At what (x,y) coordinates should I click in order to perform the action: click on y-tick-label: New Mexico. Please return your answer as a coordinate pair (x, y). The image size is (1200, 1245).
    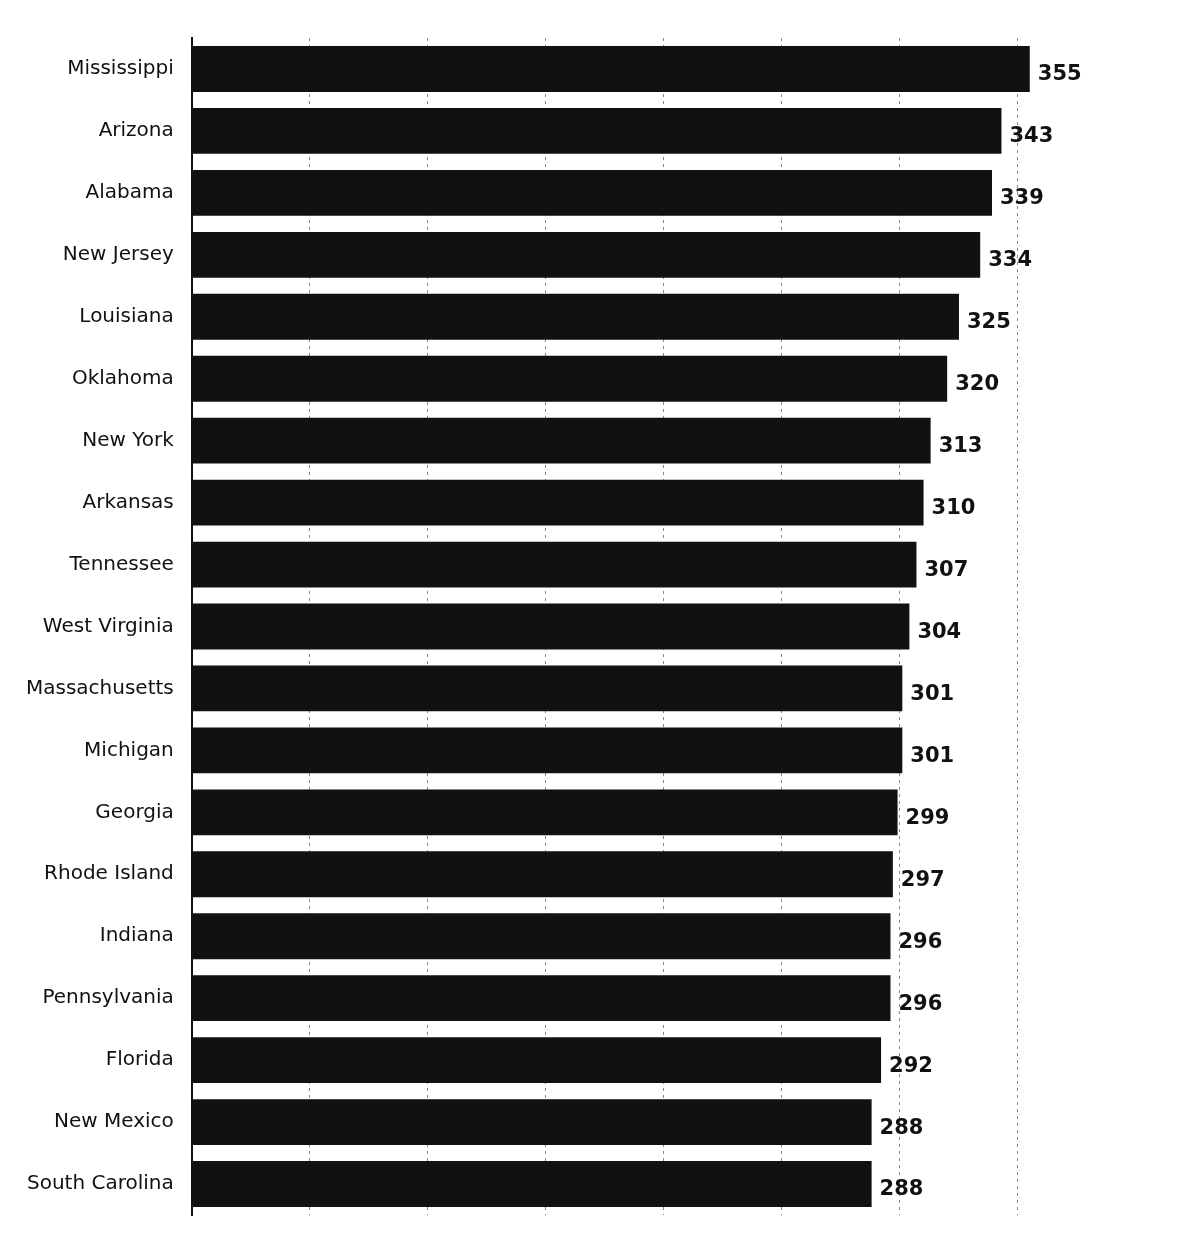
    Looking at the image, I should click on (113, 1120).